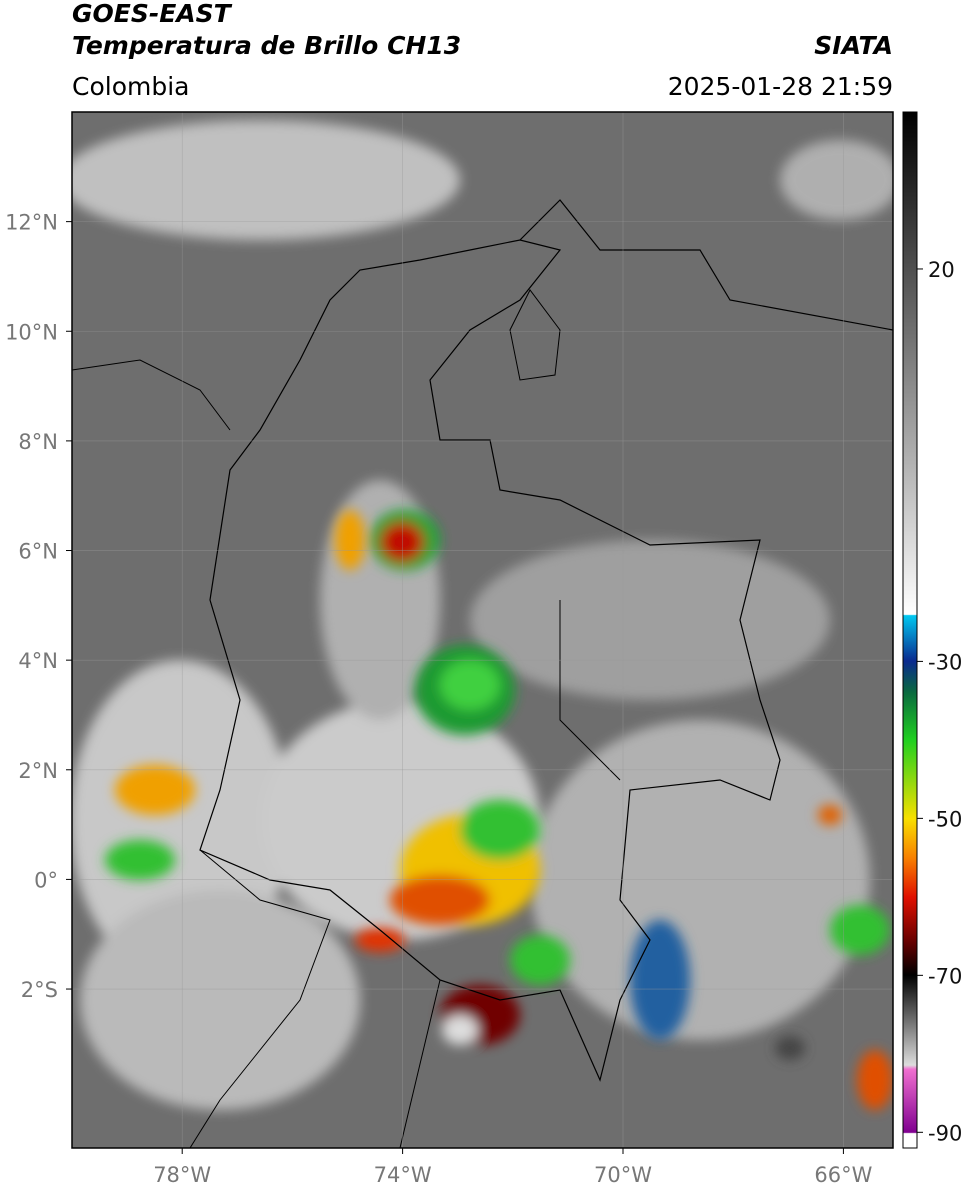 Image resolution: width=966 pixels, height=1190 pixels. Describe the element at coordinates (403, 1175) in the screenshot. I see `x-tick-label: 74°W` at that location.